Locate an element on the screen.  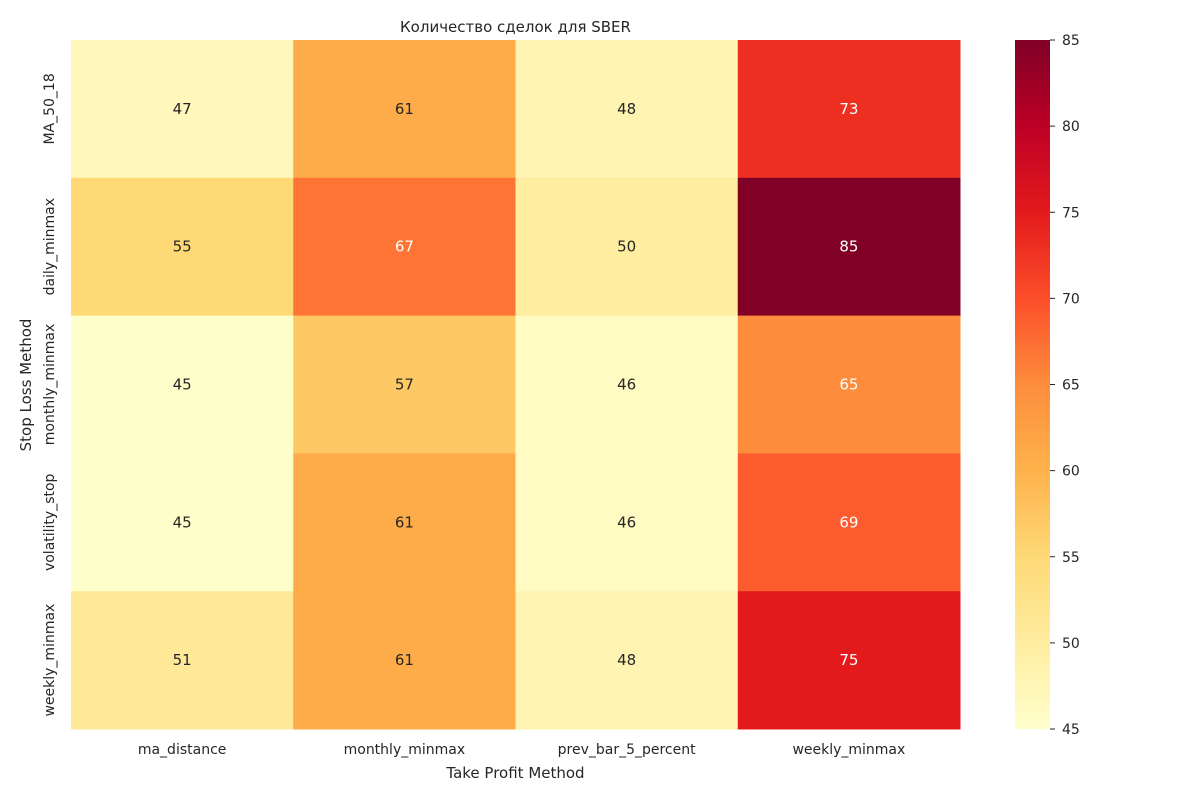
colorbar-tick-label: 45 is located at coordinates (1071, 730).